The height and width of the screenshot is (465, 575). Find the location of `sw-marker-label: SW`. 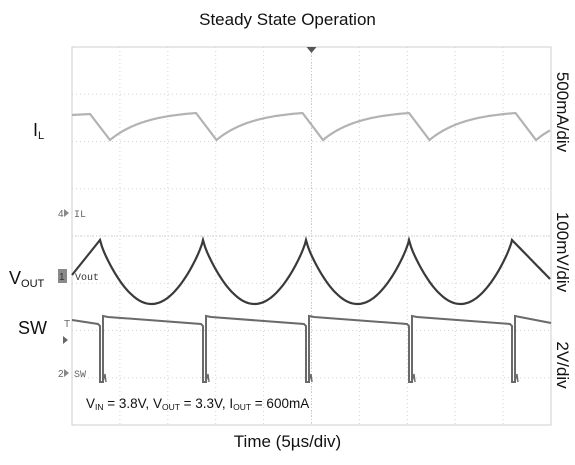

sw-marker-label: SW is located at coordinates (80, 375).